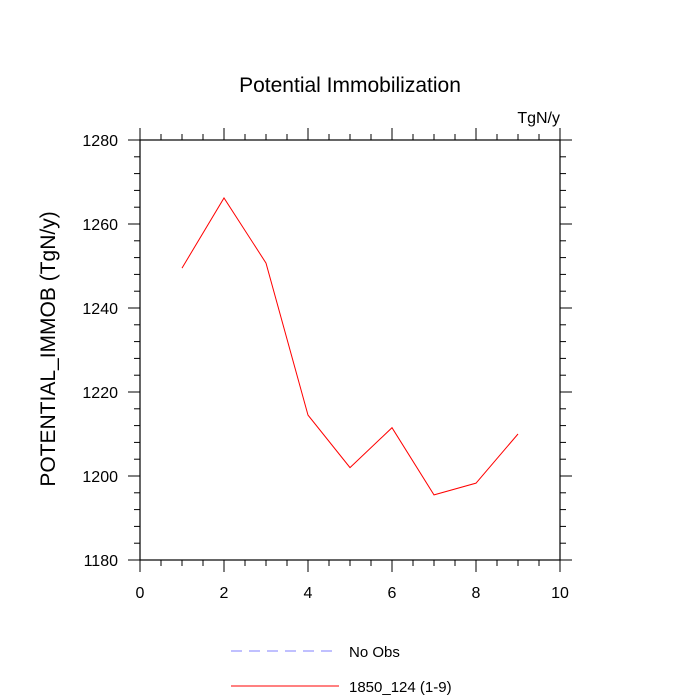 This screenshot has height=700, width=700. Describe the element at coordinates (100, 477) in the screenshot. I see `y-tick-label: 1200` at that location.